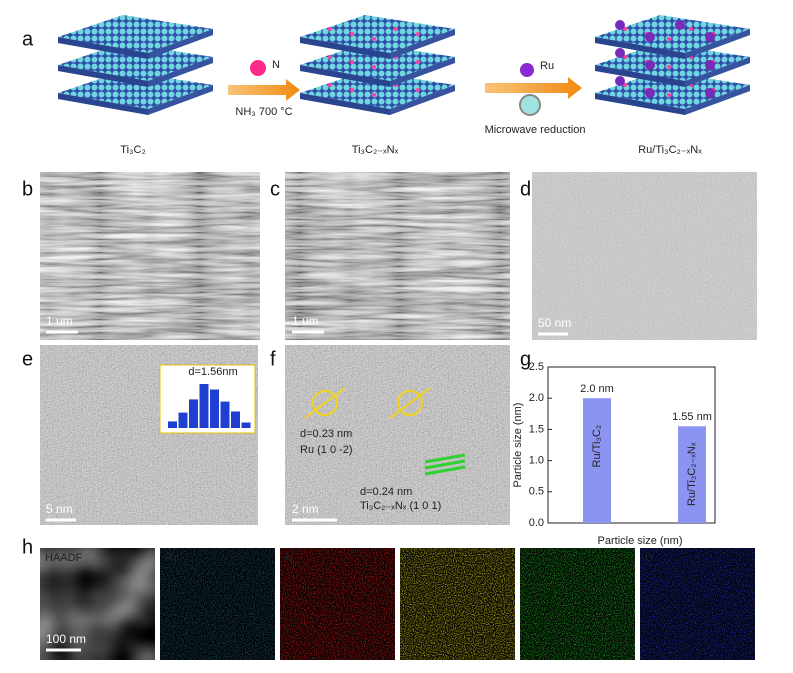 Image resolution: width=793 pixels, height=673 pixels. I want to click on panel-label: d, so click(525, 189).